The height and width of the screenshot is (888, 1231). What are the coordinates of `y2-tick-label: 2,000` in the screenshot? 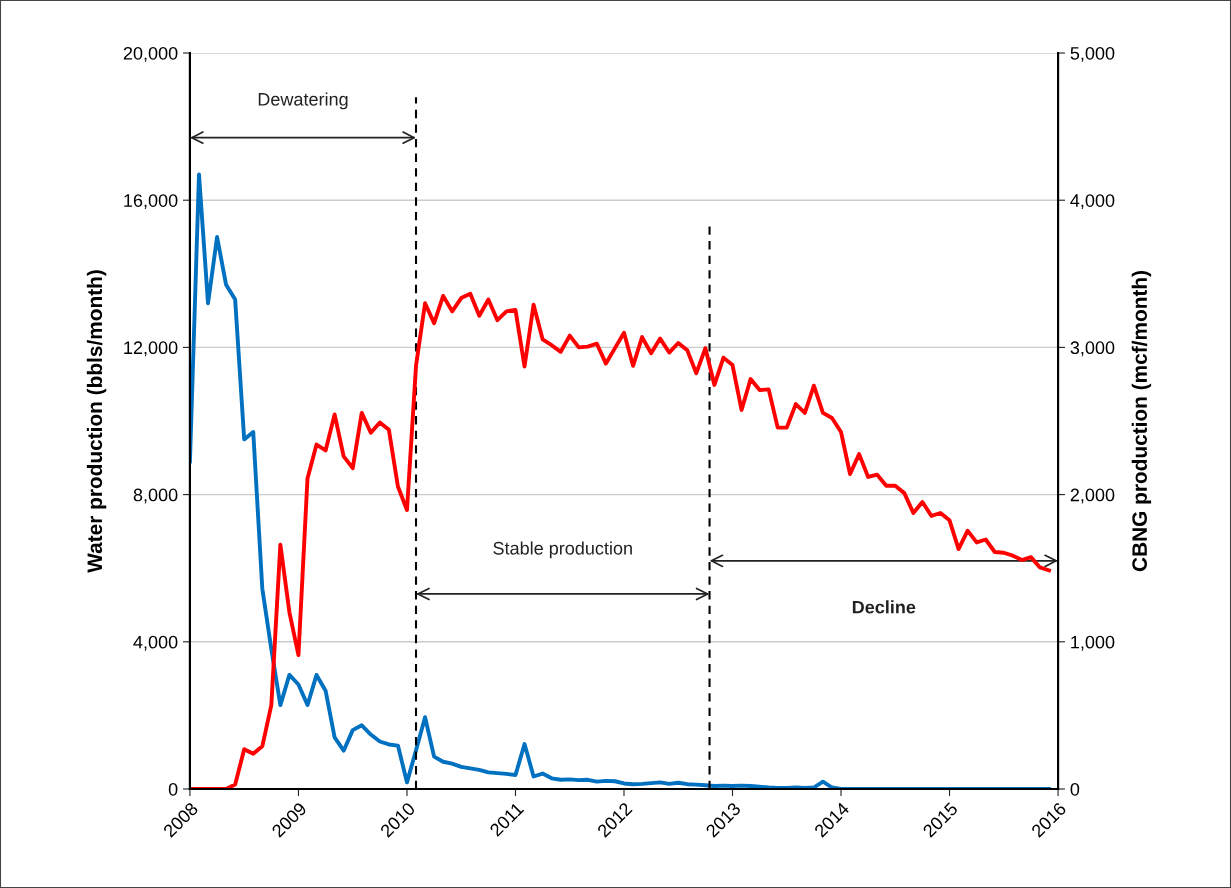 It's located at (1092, 496).